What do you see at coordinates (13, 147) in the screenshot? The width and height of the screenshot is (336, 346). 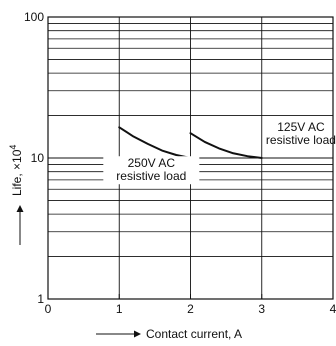 I see `y-axis-title-exponent: 4` at bounding box center [13, 147].